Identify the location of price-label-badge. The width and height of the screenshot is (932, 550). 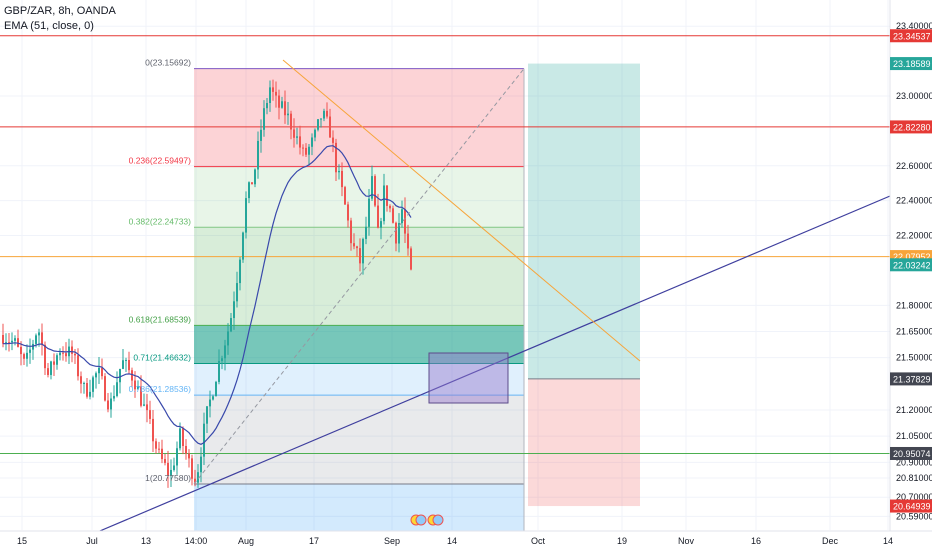
(911, 506).